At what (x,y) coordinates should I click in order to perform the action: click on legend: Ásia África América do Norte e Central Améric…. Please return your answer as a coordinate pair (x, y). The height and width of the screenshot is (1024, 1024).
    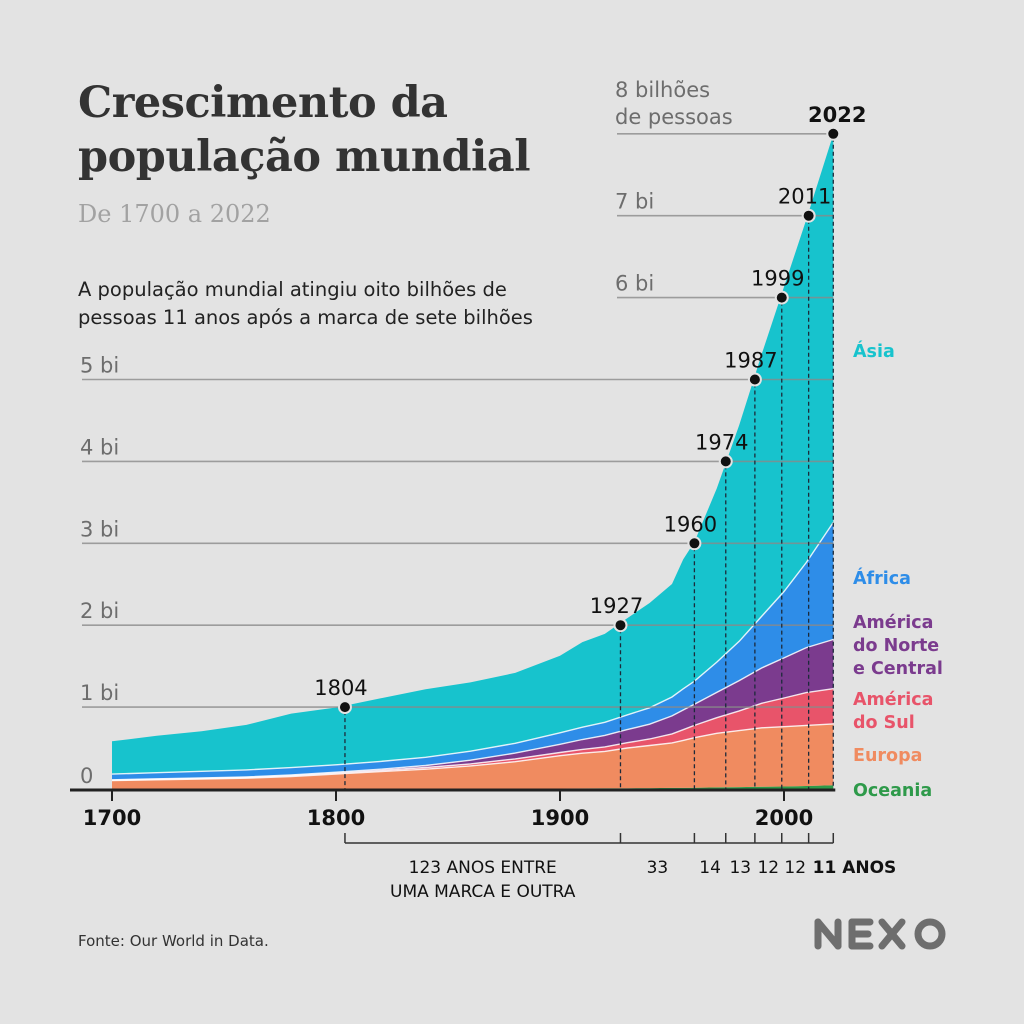
    Looking at the image, I should click on (898, 570).